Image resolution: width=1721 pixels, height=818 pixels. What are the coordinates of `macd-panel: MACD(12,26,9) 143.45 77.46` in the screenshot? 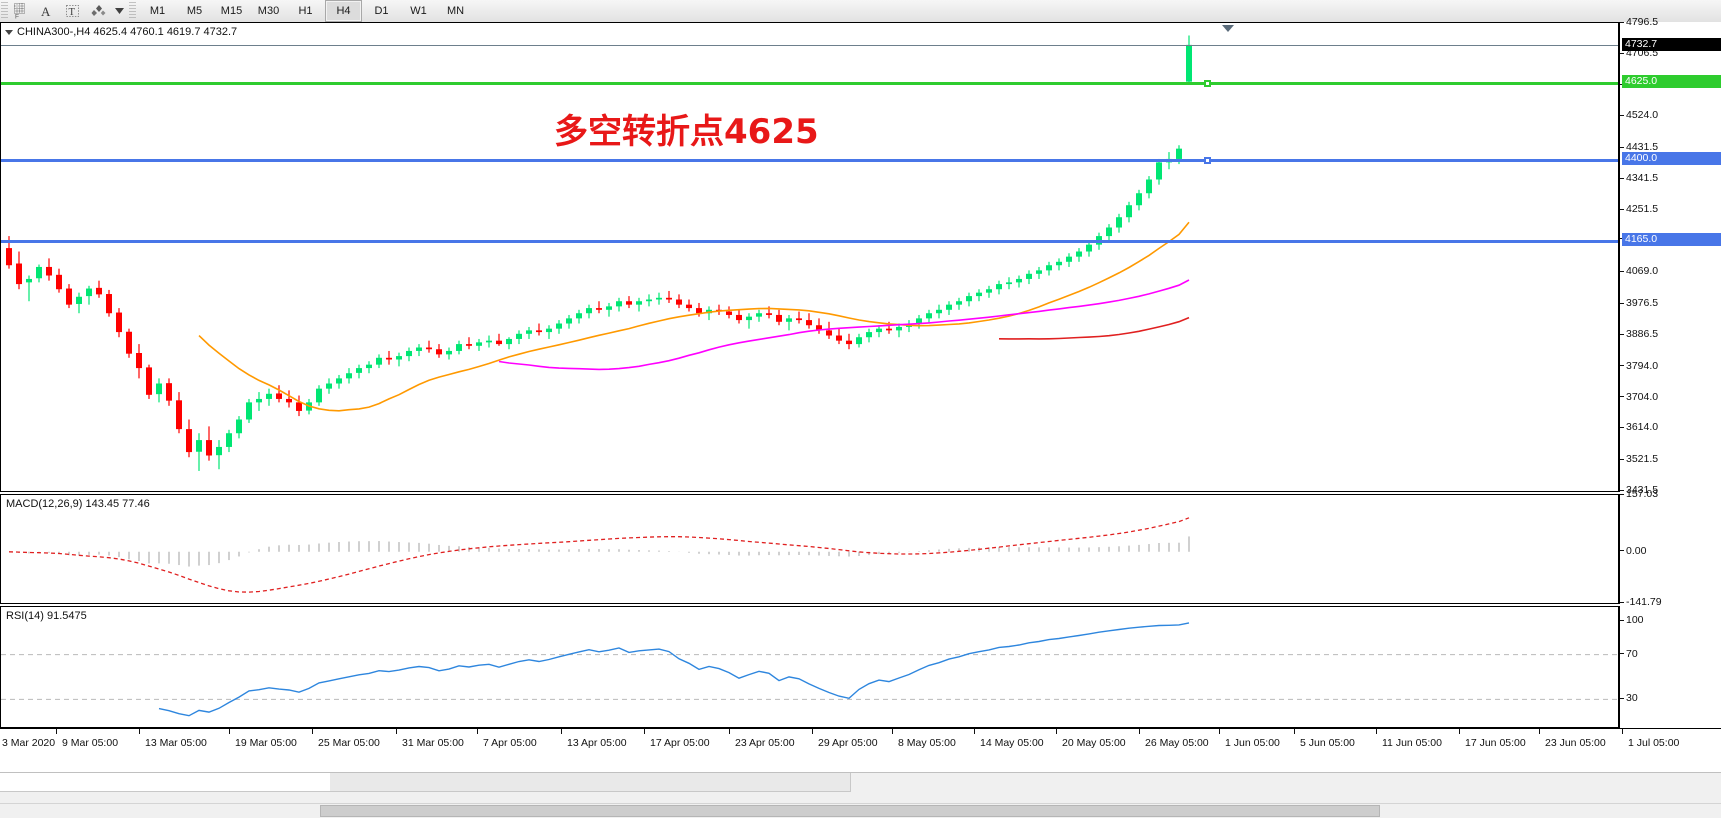 It's located at (809, 549).